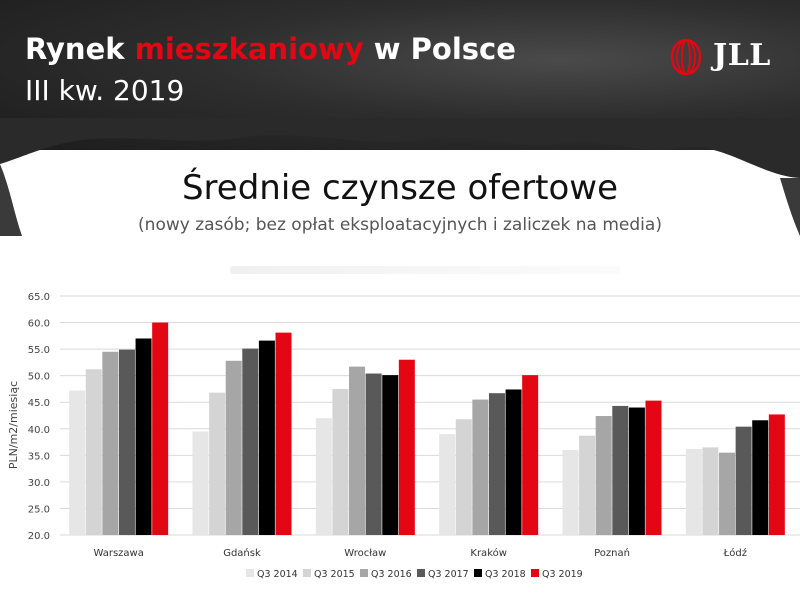 The width and height of the screenshot is (800, 600). I want to click on y-tick-label: 40.0, so click(39, 430).